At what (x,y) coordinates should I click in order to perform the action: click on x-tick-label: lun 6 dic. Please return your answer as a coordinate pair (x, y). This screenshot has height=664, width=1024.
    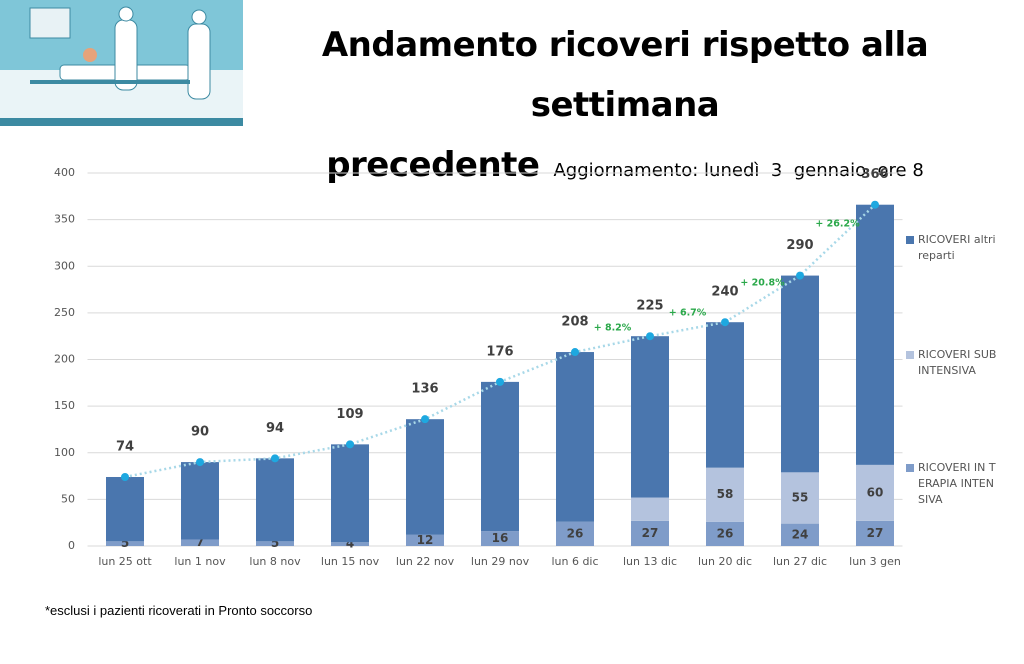
    Looking at the image, I should click on (574, 561).